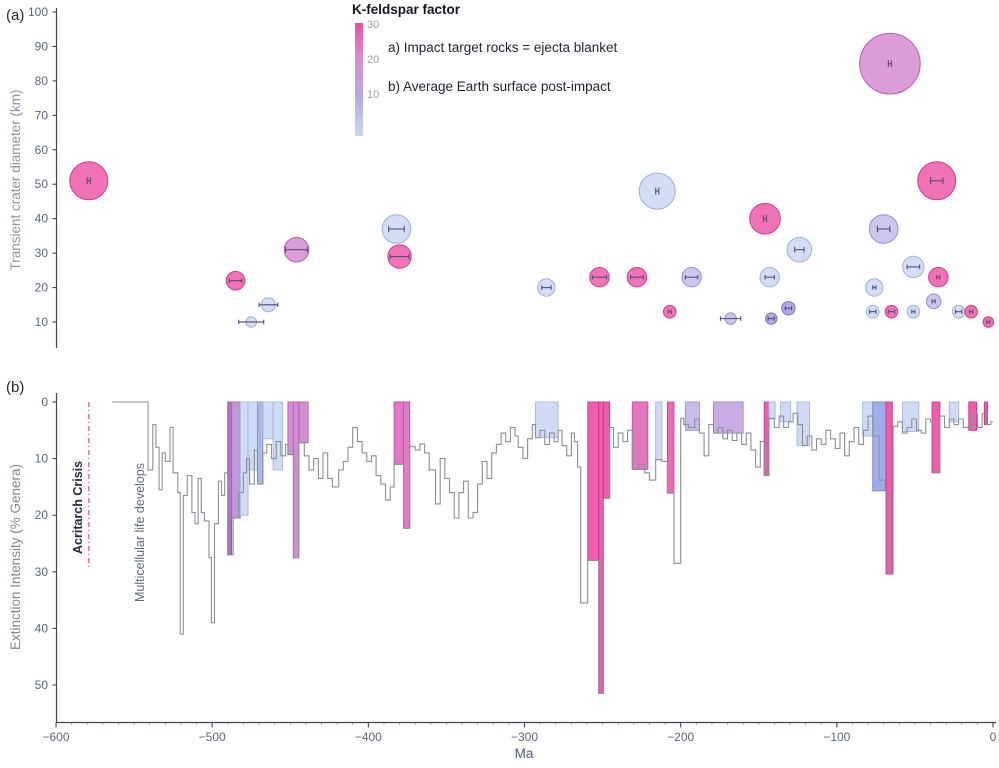  Describe the element at coordinates (140, 532) in the screenshot. I see `annotation-multicellular-life: Multicellular life develops` at that location.